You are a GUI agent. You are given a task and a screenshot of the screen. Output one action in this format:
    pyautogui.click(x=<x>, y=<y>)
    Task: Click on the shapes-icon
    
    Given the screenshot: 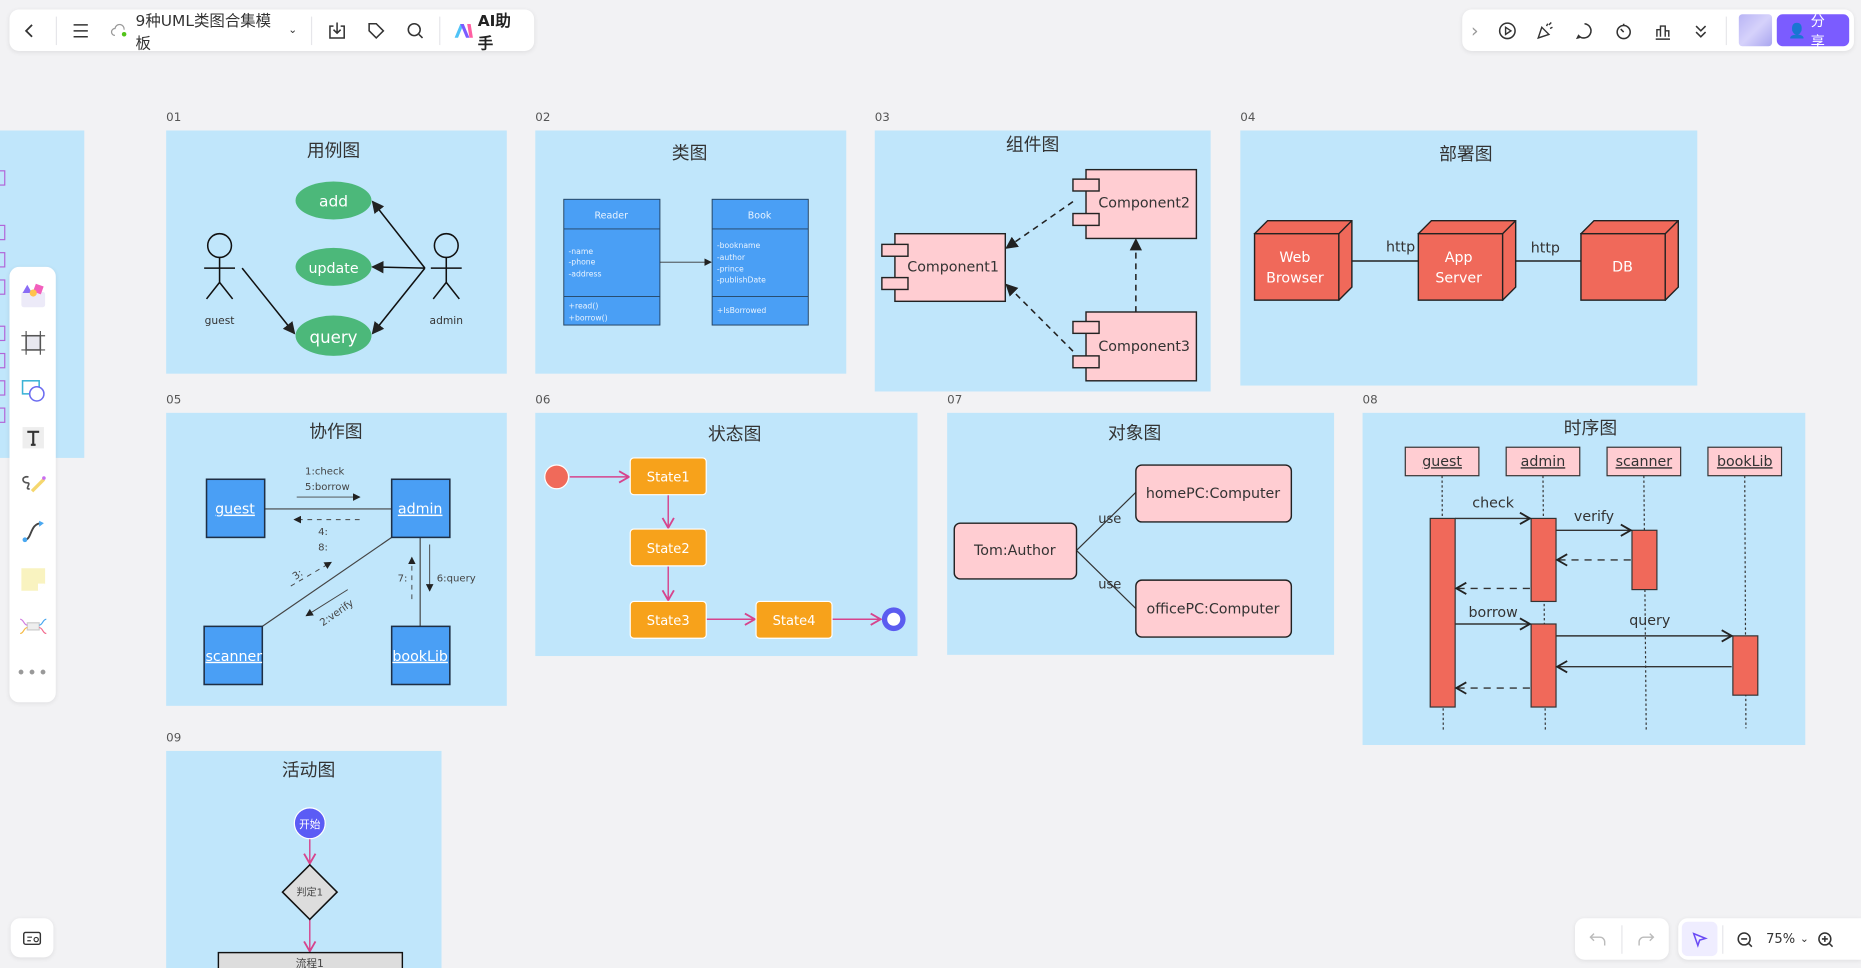 What is the action you would take?
    pyautogui.click(x=33, y=390)
    